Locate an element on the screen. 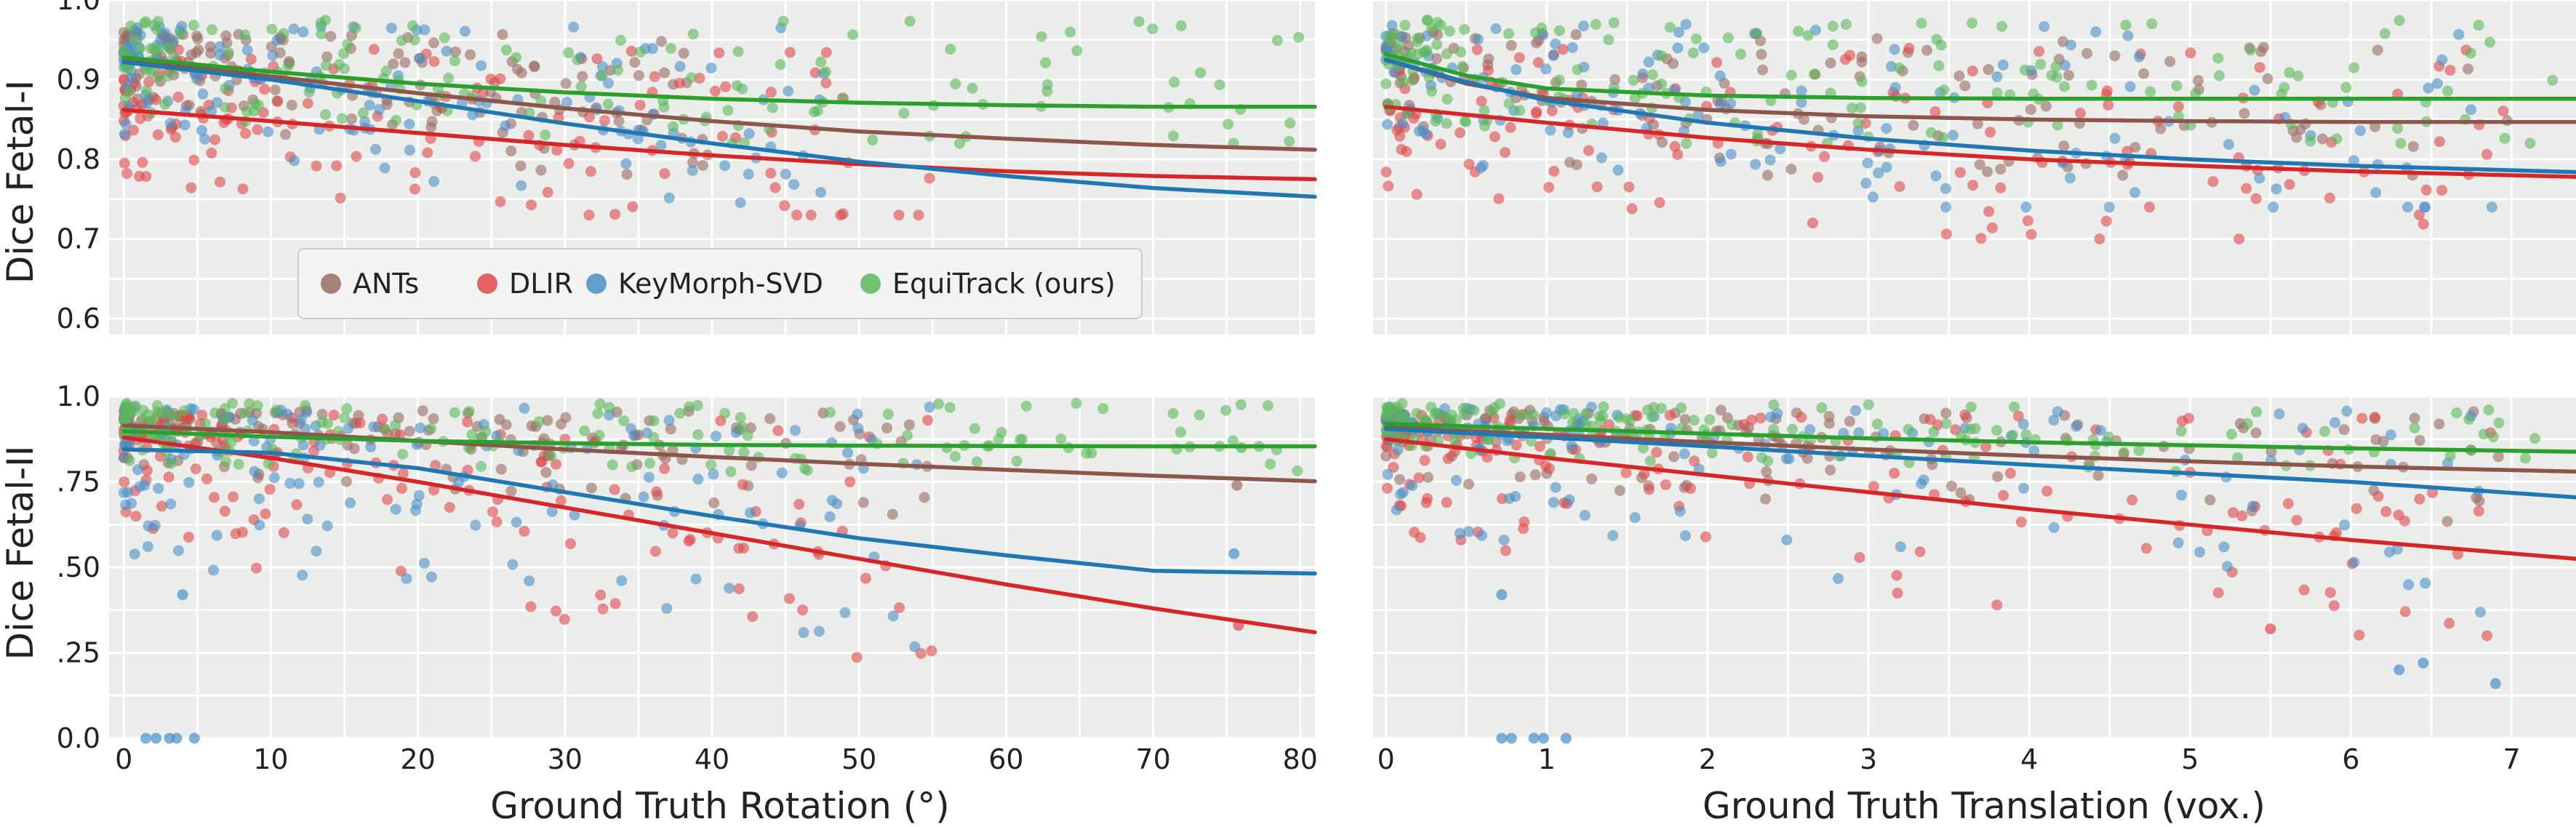  legend-marker-keymorph is located at coordinates (596, 283).